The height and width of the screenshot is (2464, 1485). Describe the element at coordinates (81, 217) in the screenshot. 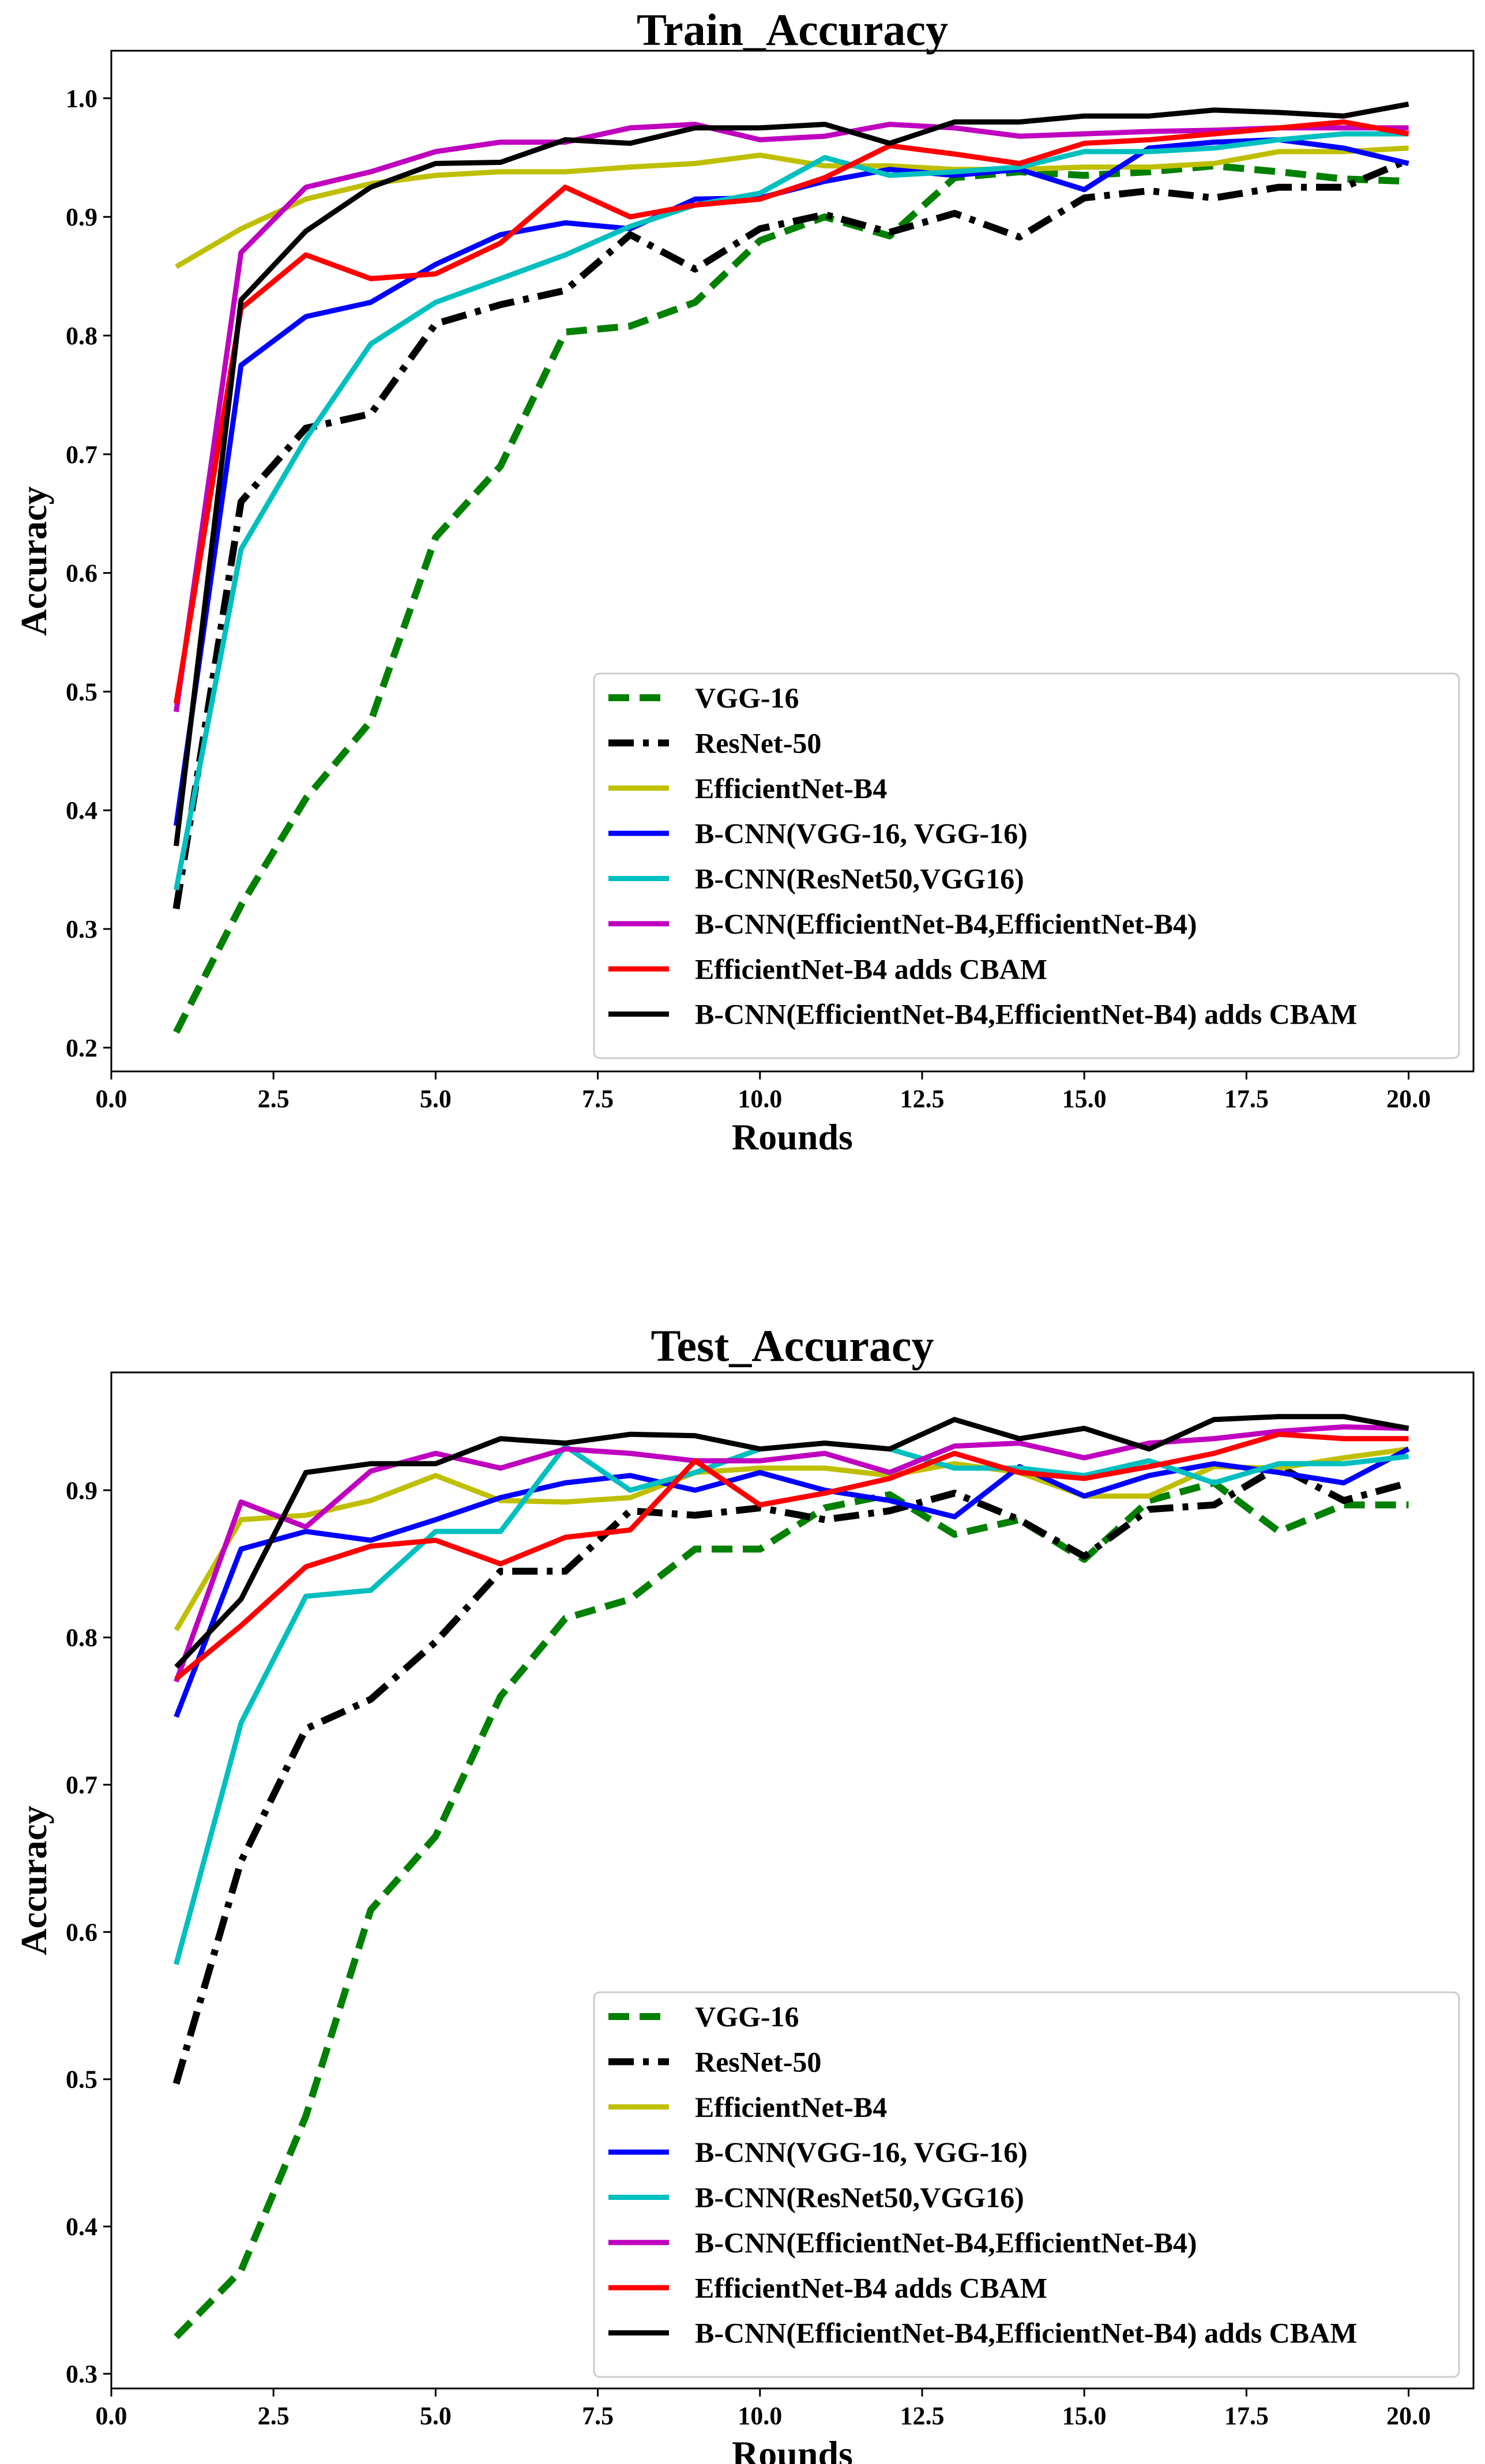

I see `chart1-y-tick-label: 0.9` at that location.